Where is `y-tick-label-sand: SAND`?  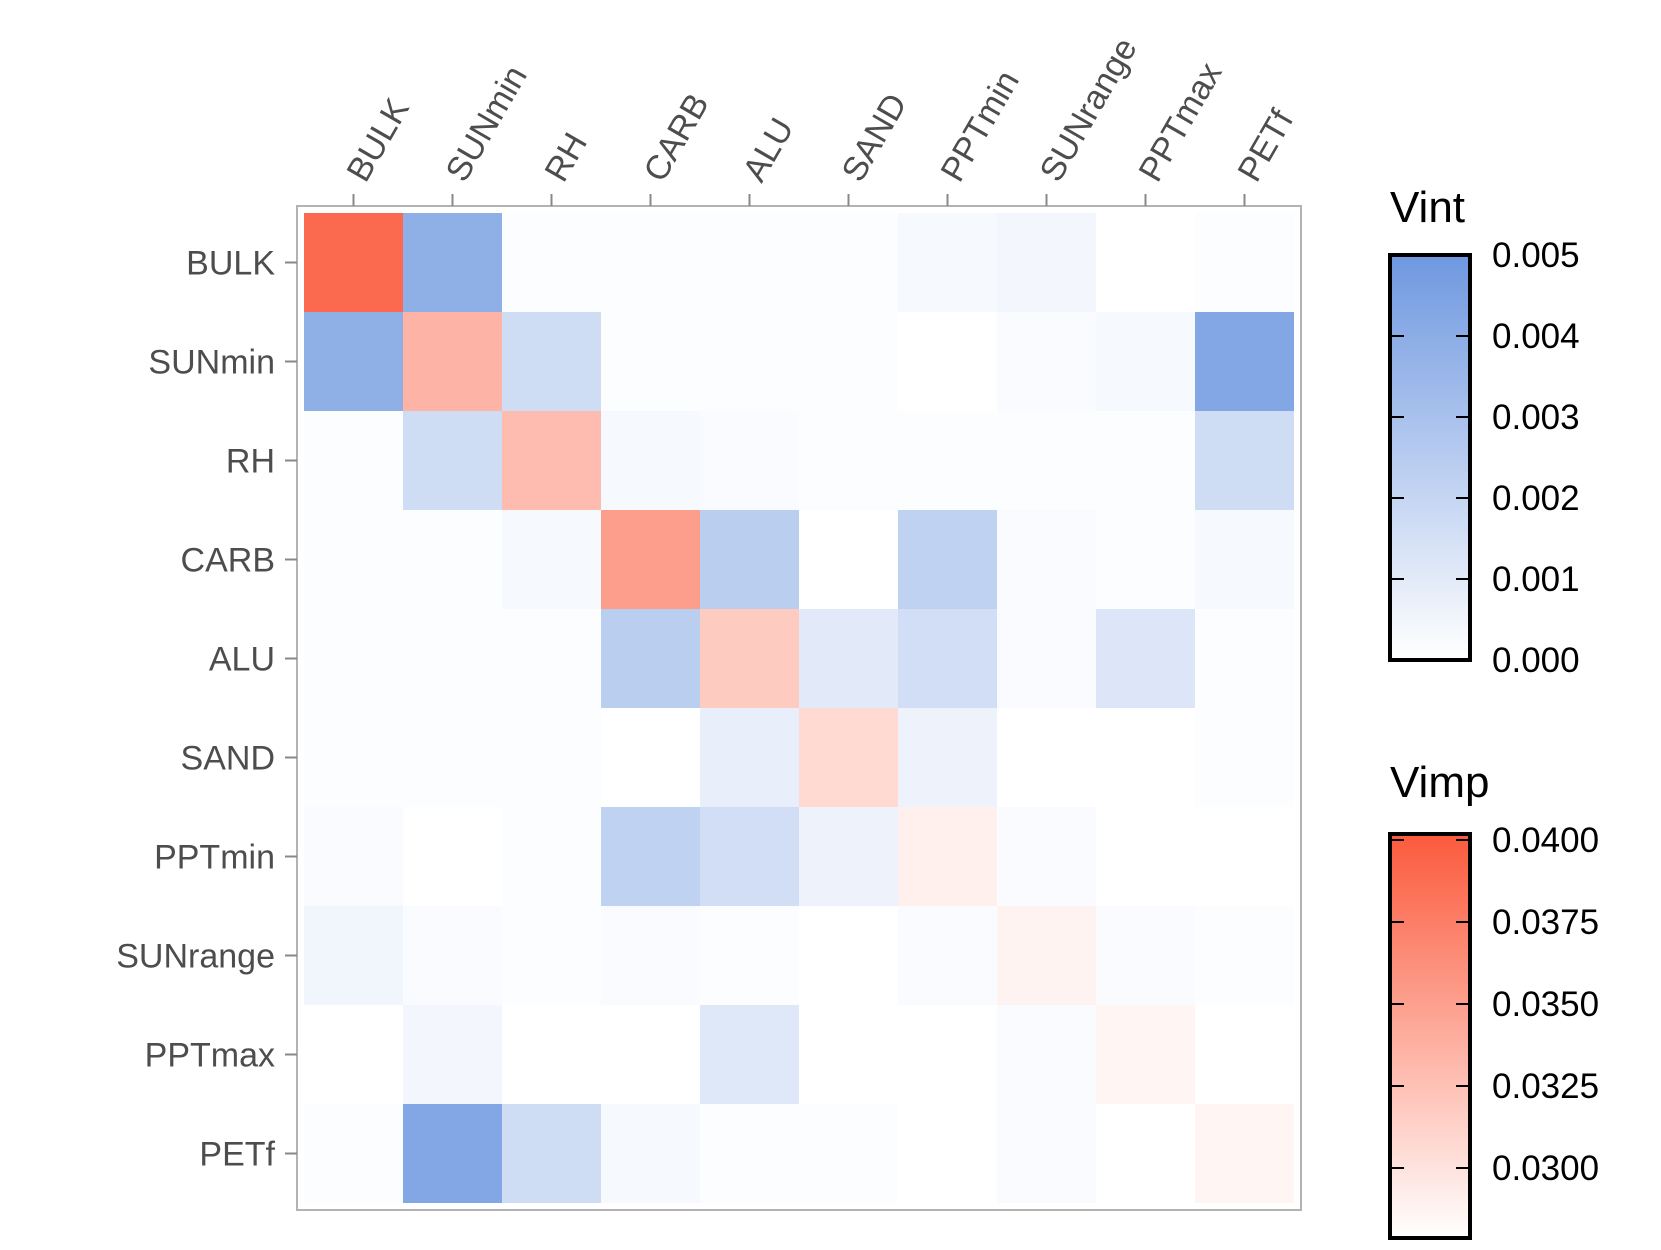
y-tick-label-sand: SAND is located at coordinates (228, 759).